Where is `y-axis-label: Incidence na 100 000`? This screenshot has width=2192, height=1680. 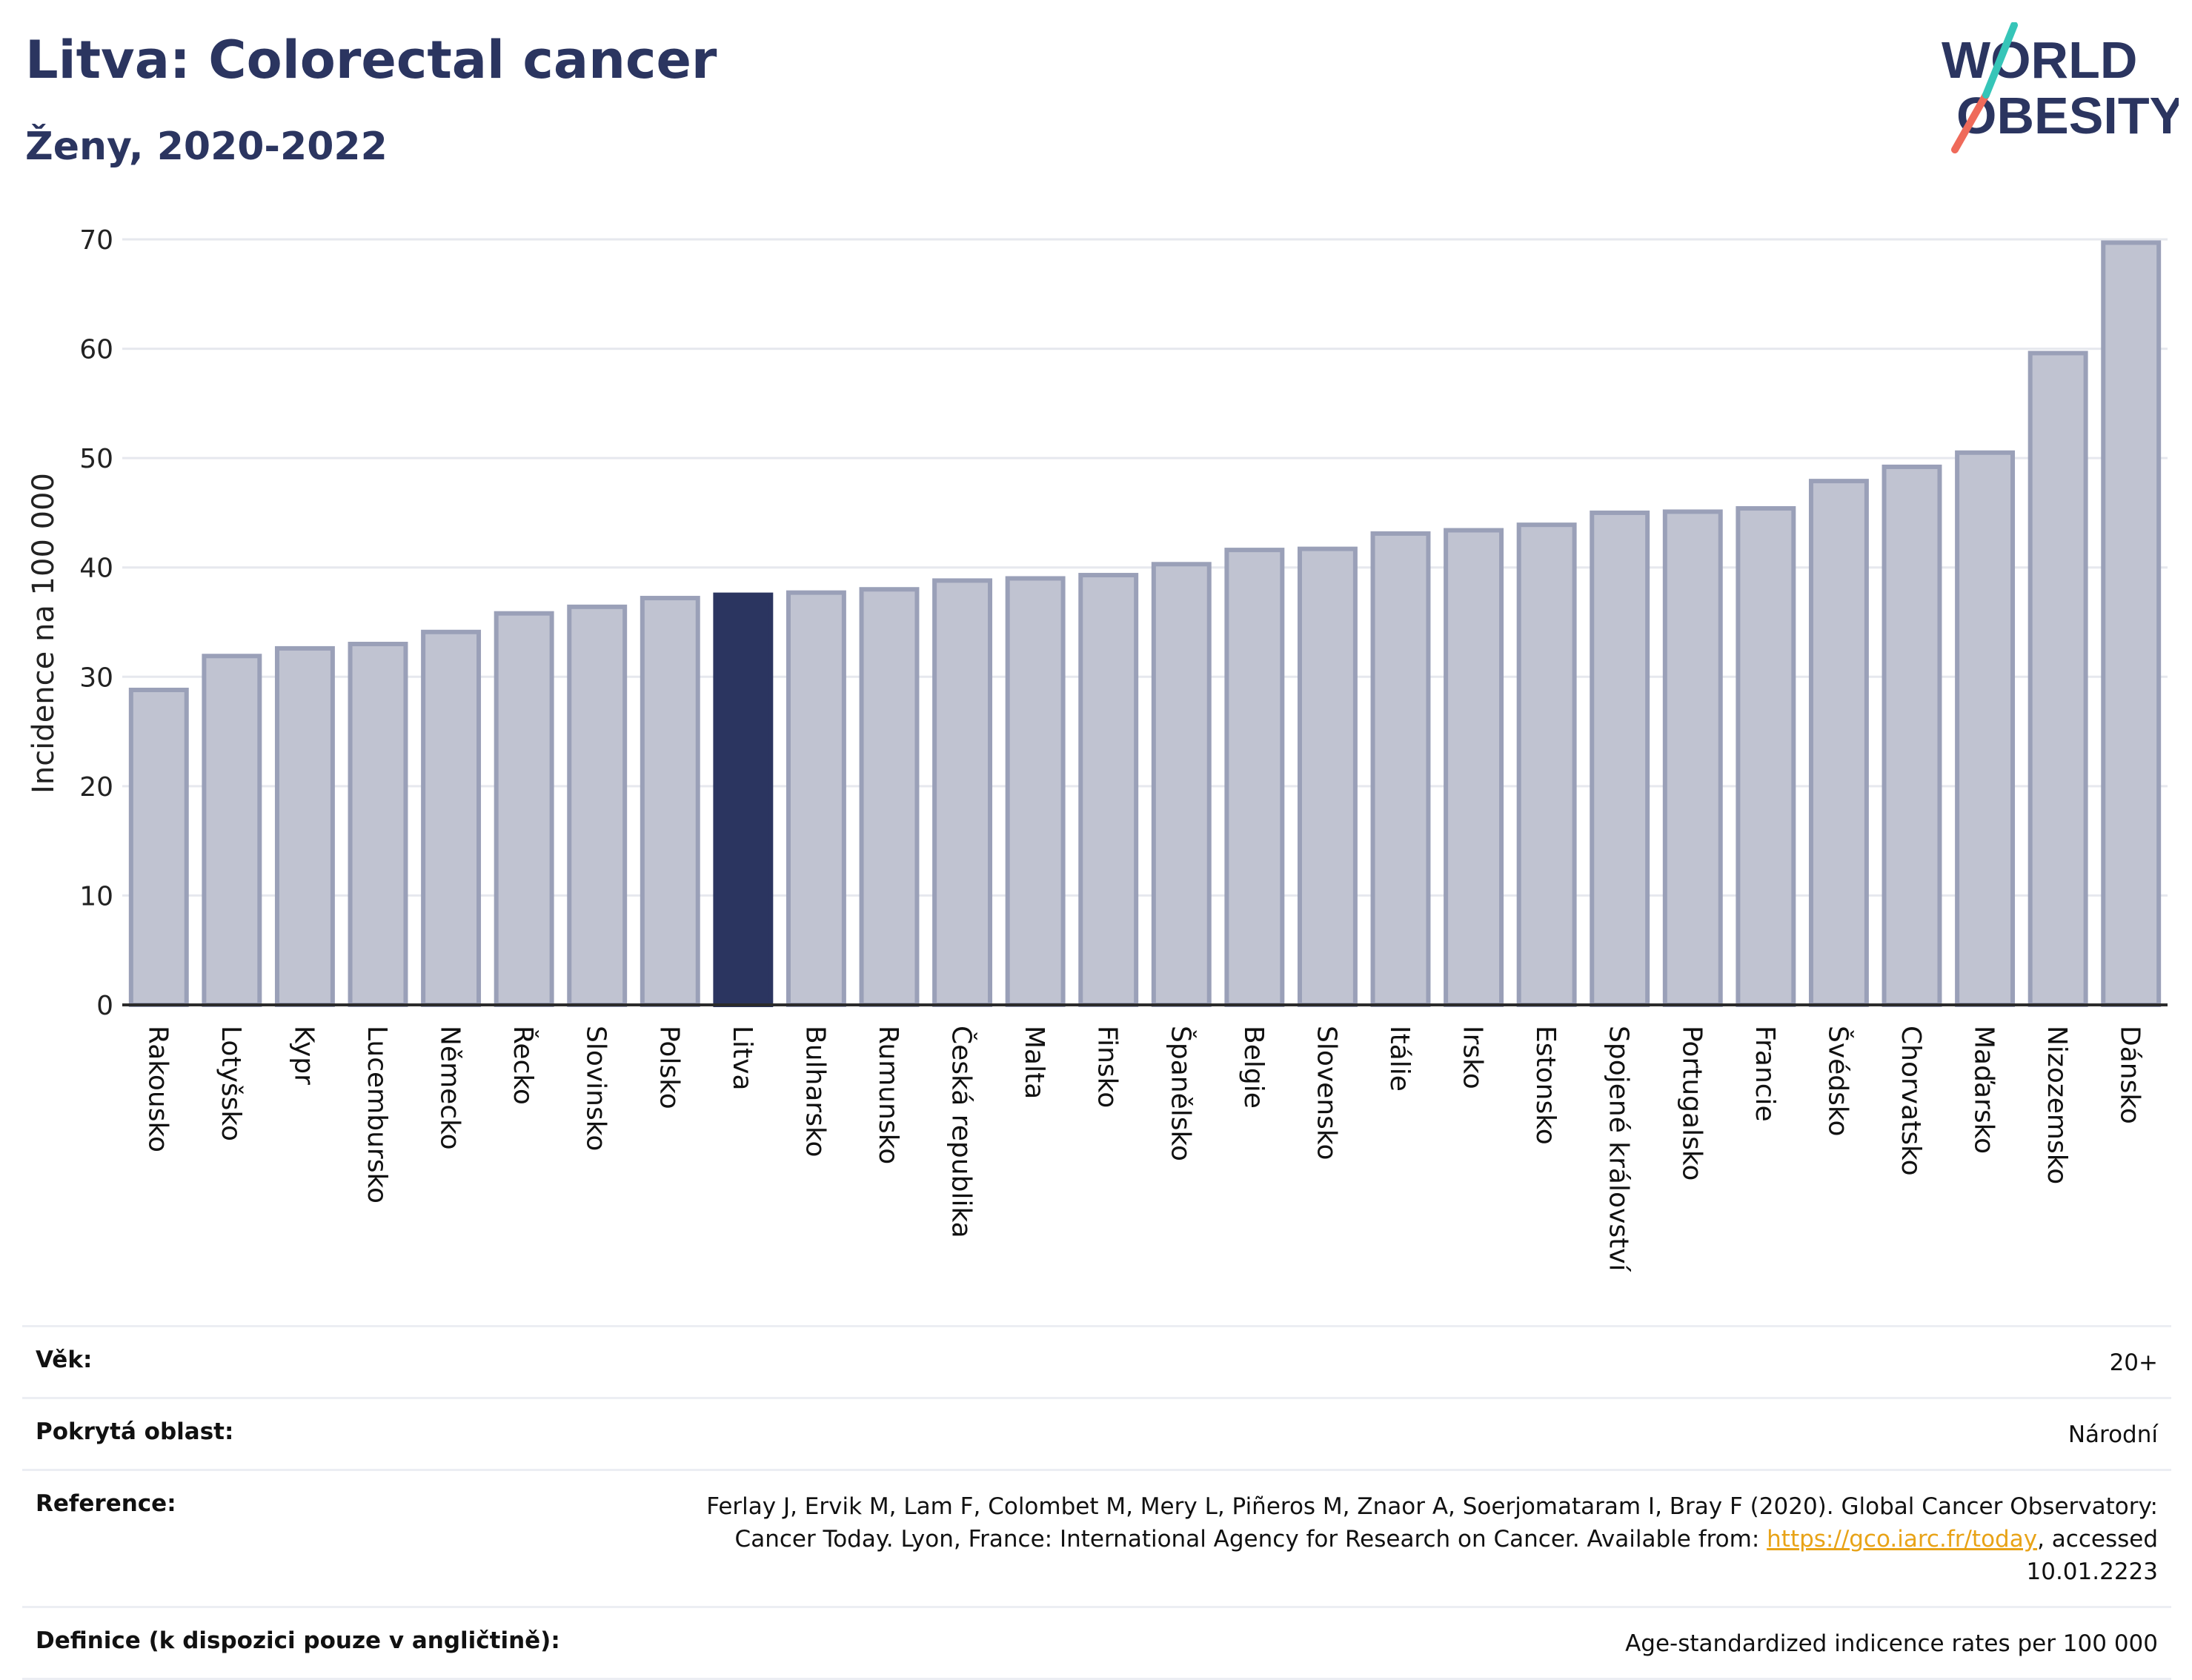 y-axis-label: Incidence na 100 000 is located at coordinates (44, 633).